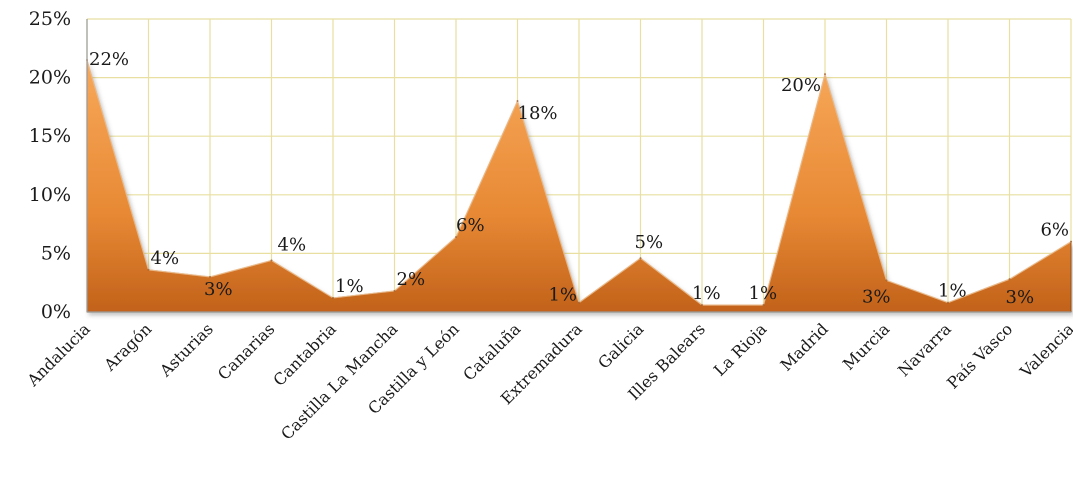  I want to click on x-tick-label: Andalucia, so click(59, 355).